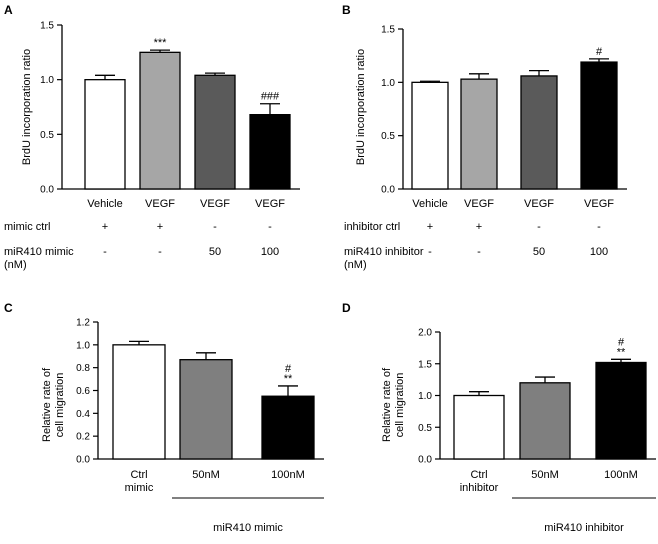 This screenshot has width=658, height=544. Describe the element at coordinates (83, 414) in the screenshot. I see `y-tick-label: 0.4` at that location.